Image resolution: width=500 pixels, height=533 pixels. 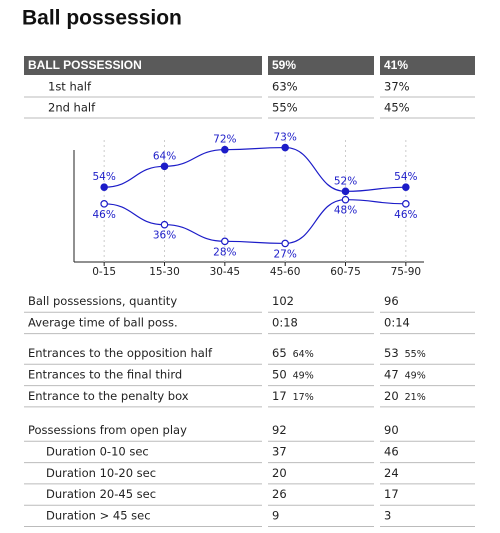 I want to click on x-tick-label: 15-30, so click(x=164, y=272).